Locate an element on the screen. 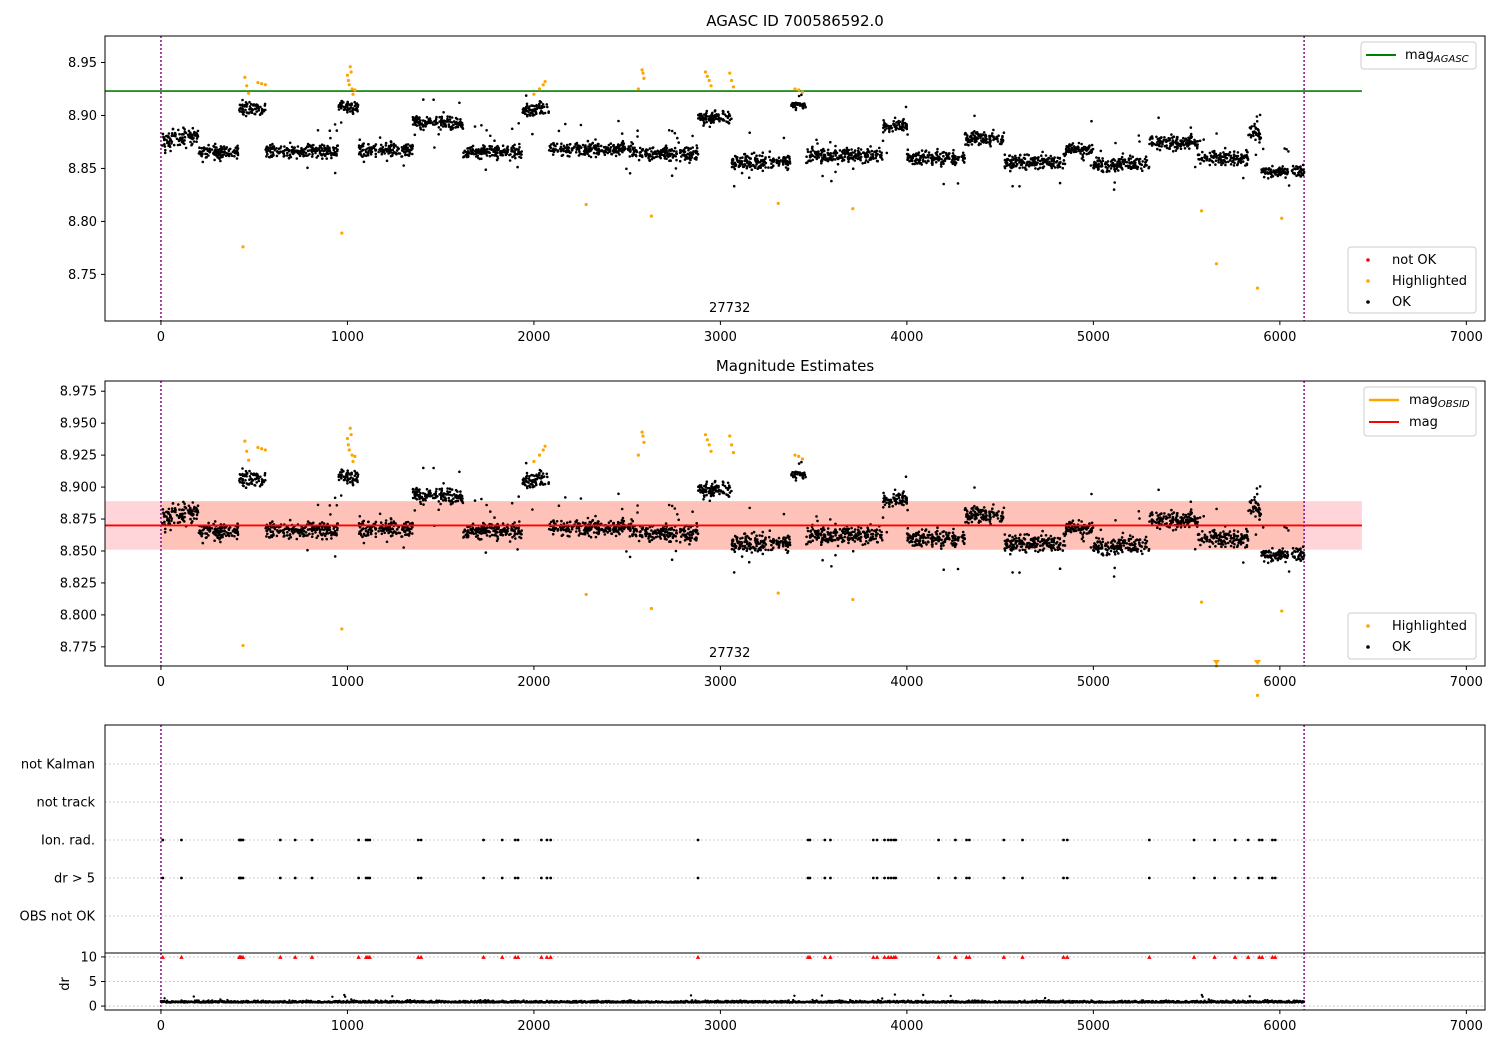  y-tick-label: 8.95 is located at coordinates (82, 63).